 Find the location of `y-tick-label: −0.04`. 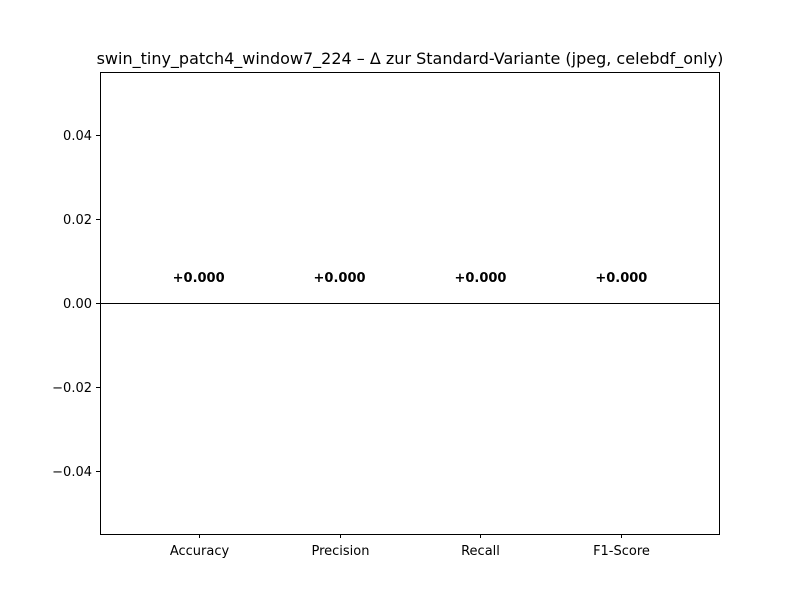

y-tick-label: −0.04 is located at coordinates (72, 472).